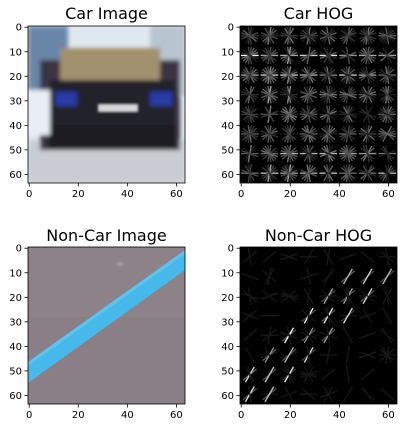 This screenshot has height=429, width=409. What do you see at coordinates (106, 325) in the screenshot?
I see `noncar-image` at bounding box center [106, 325].